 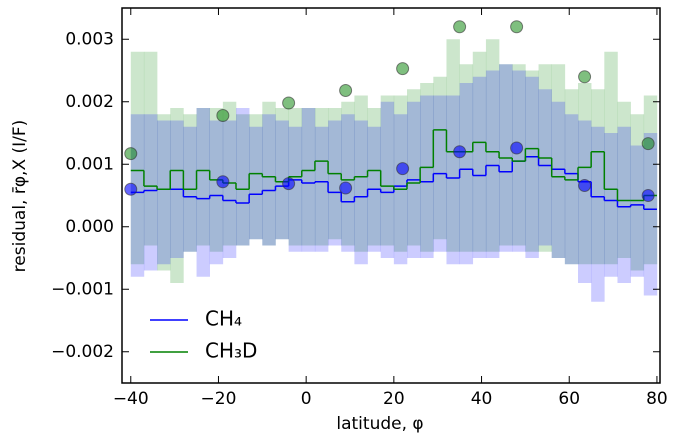 I want to click on x-tick-label: 60, so click(x=569, y=399).